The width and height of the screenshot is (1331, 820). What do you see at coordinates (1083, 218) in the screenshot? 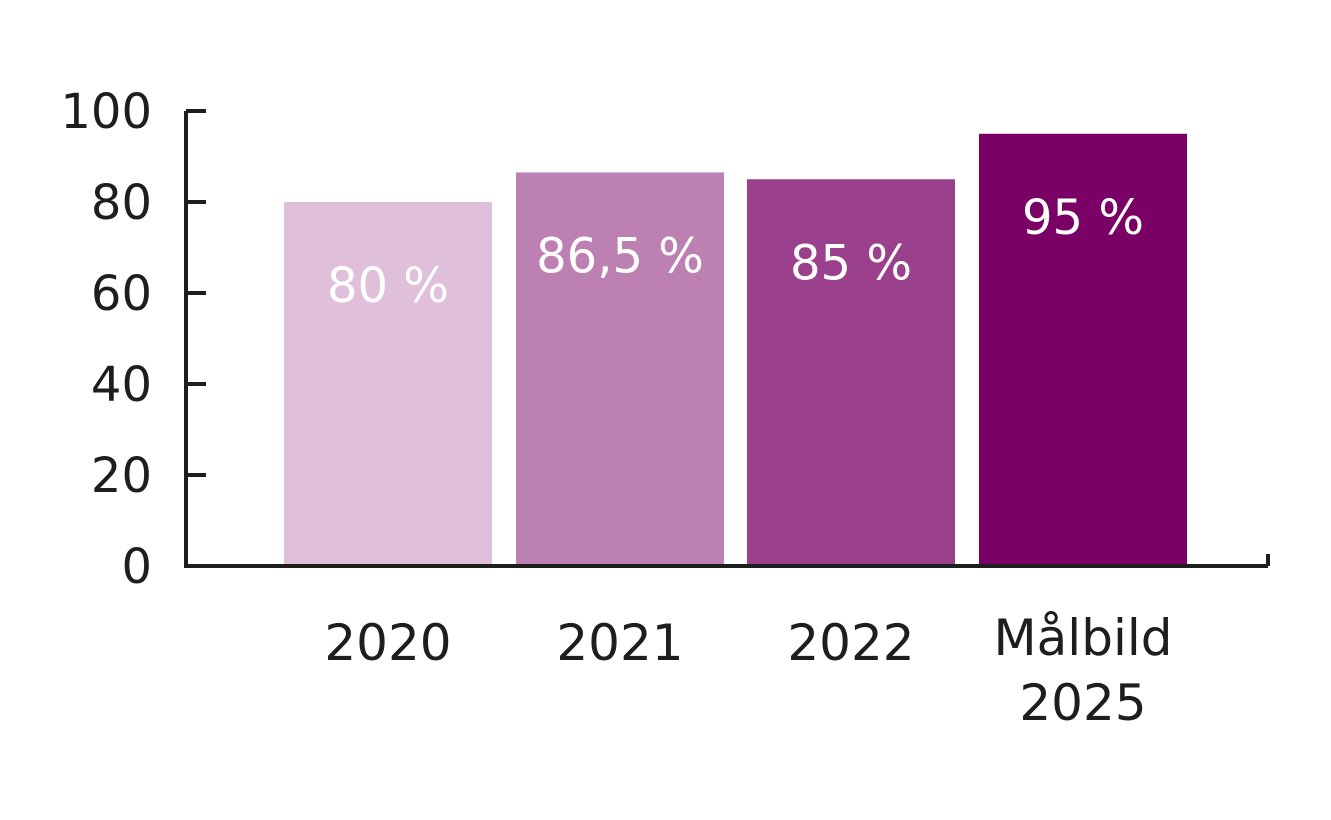
I see `data-label: 95 %` at bounding box center [1083, 218].